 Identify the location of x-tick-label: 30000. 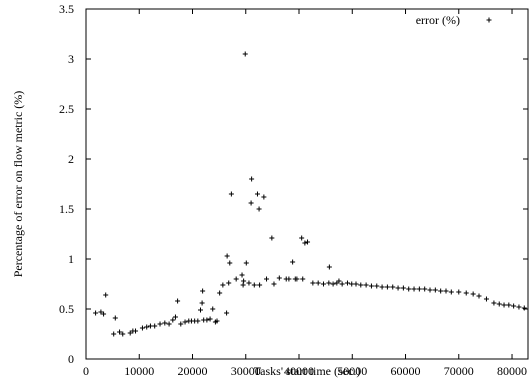
(246, 371).